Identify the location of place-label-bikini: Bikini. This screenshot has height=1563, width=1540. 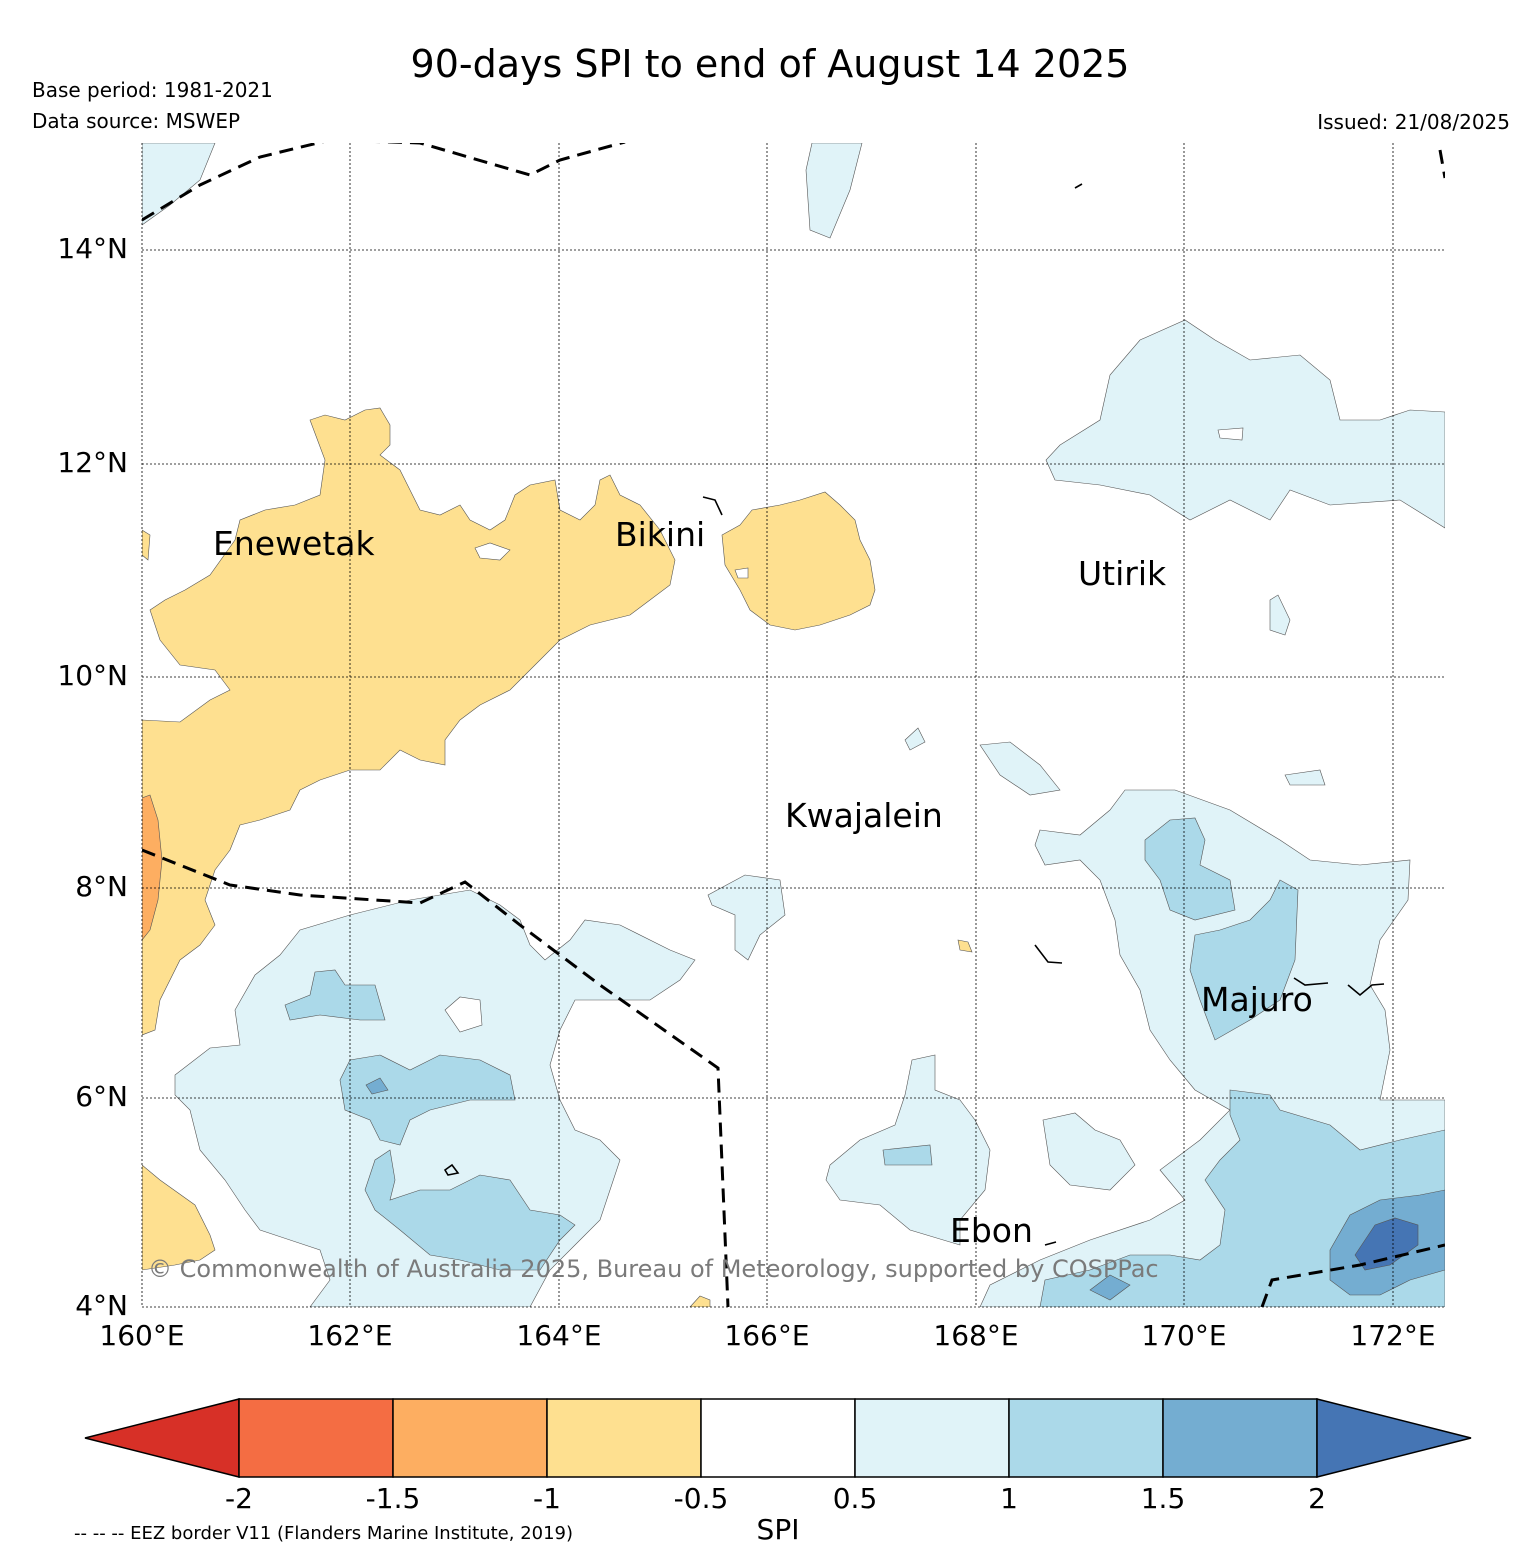
(660, 534).